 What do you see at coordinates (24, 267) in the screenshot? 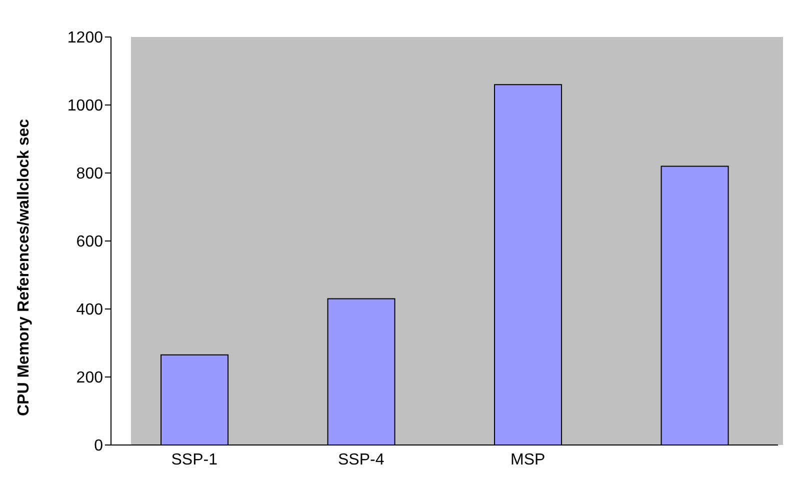
I see `y-axis-title: CPU Memory References/wallclock sec` at bounding box center [24, 267].